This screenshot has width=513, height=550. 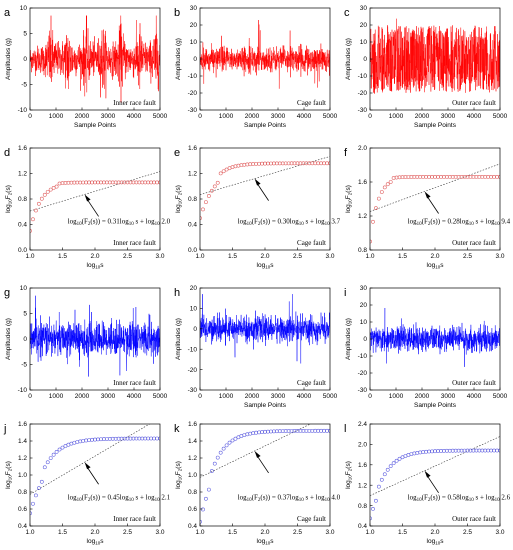 What do you see at coordinates (56, 396) in the screenshot?
I see `x-tick-label: 1000` at bounding box center [56, 396].